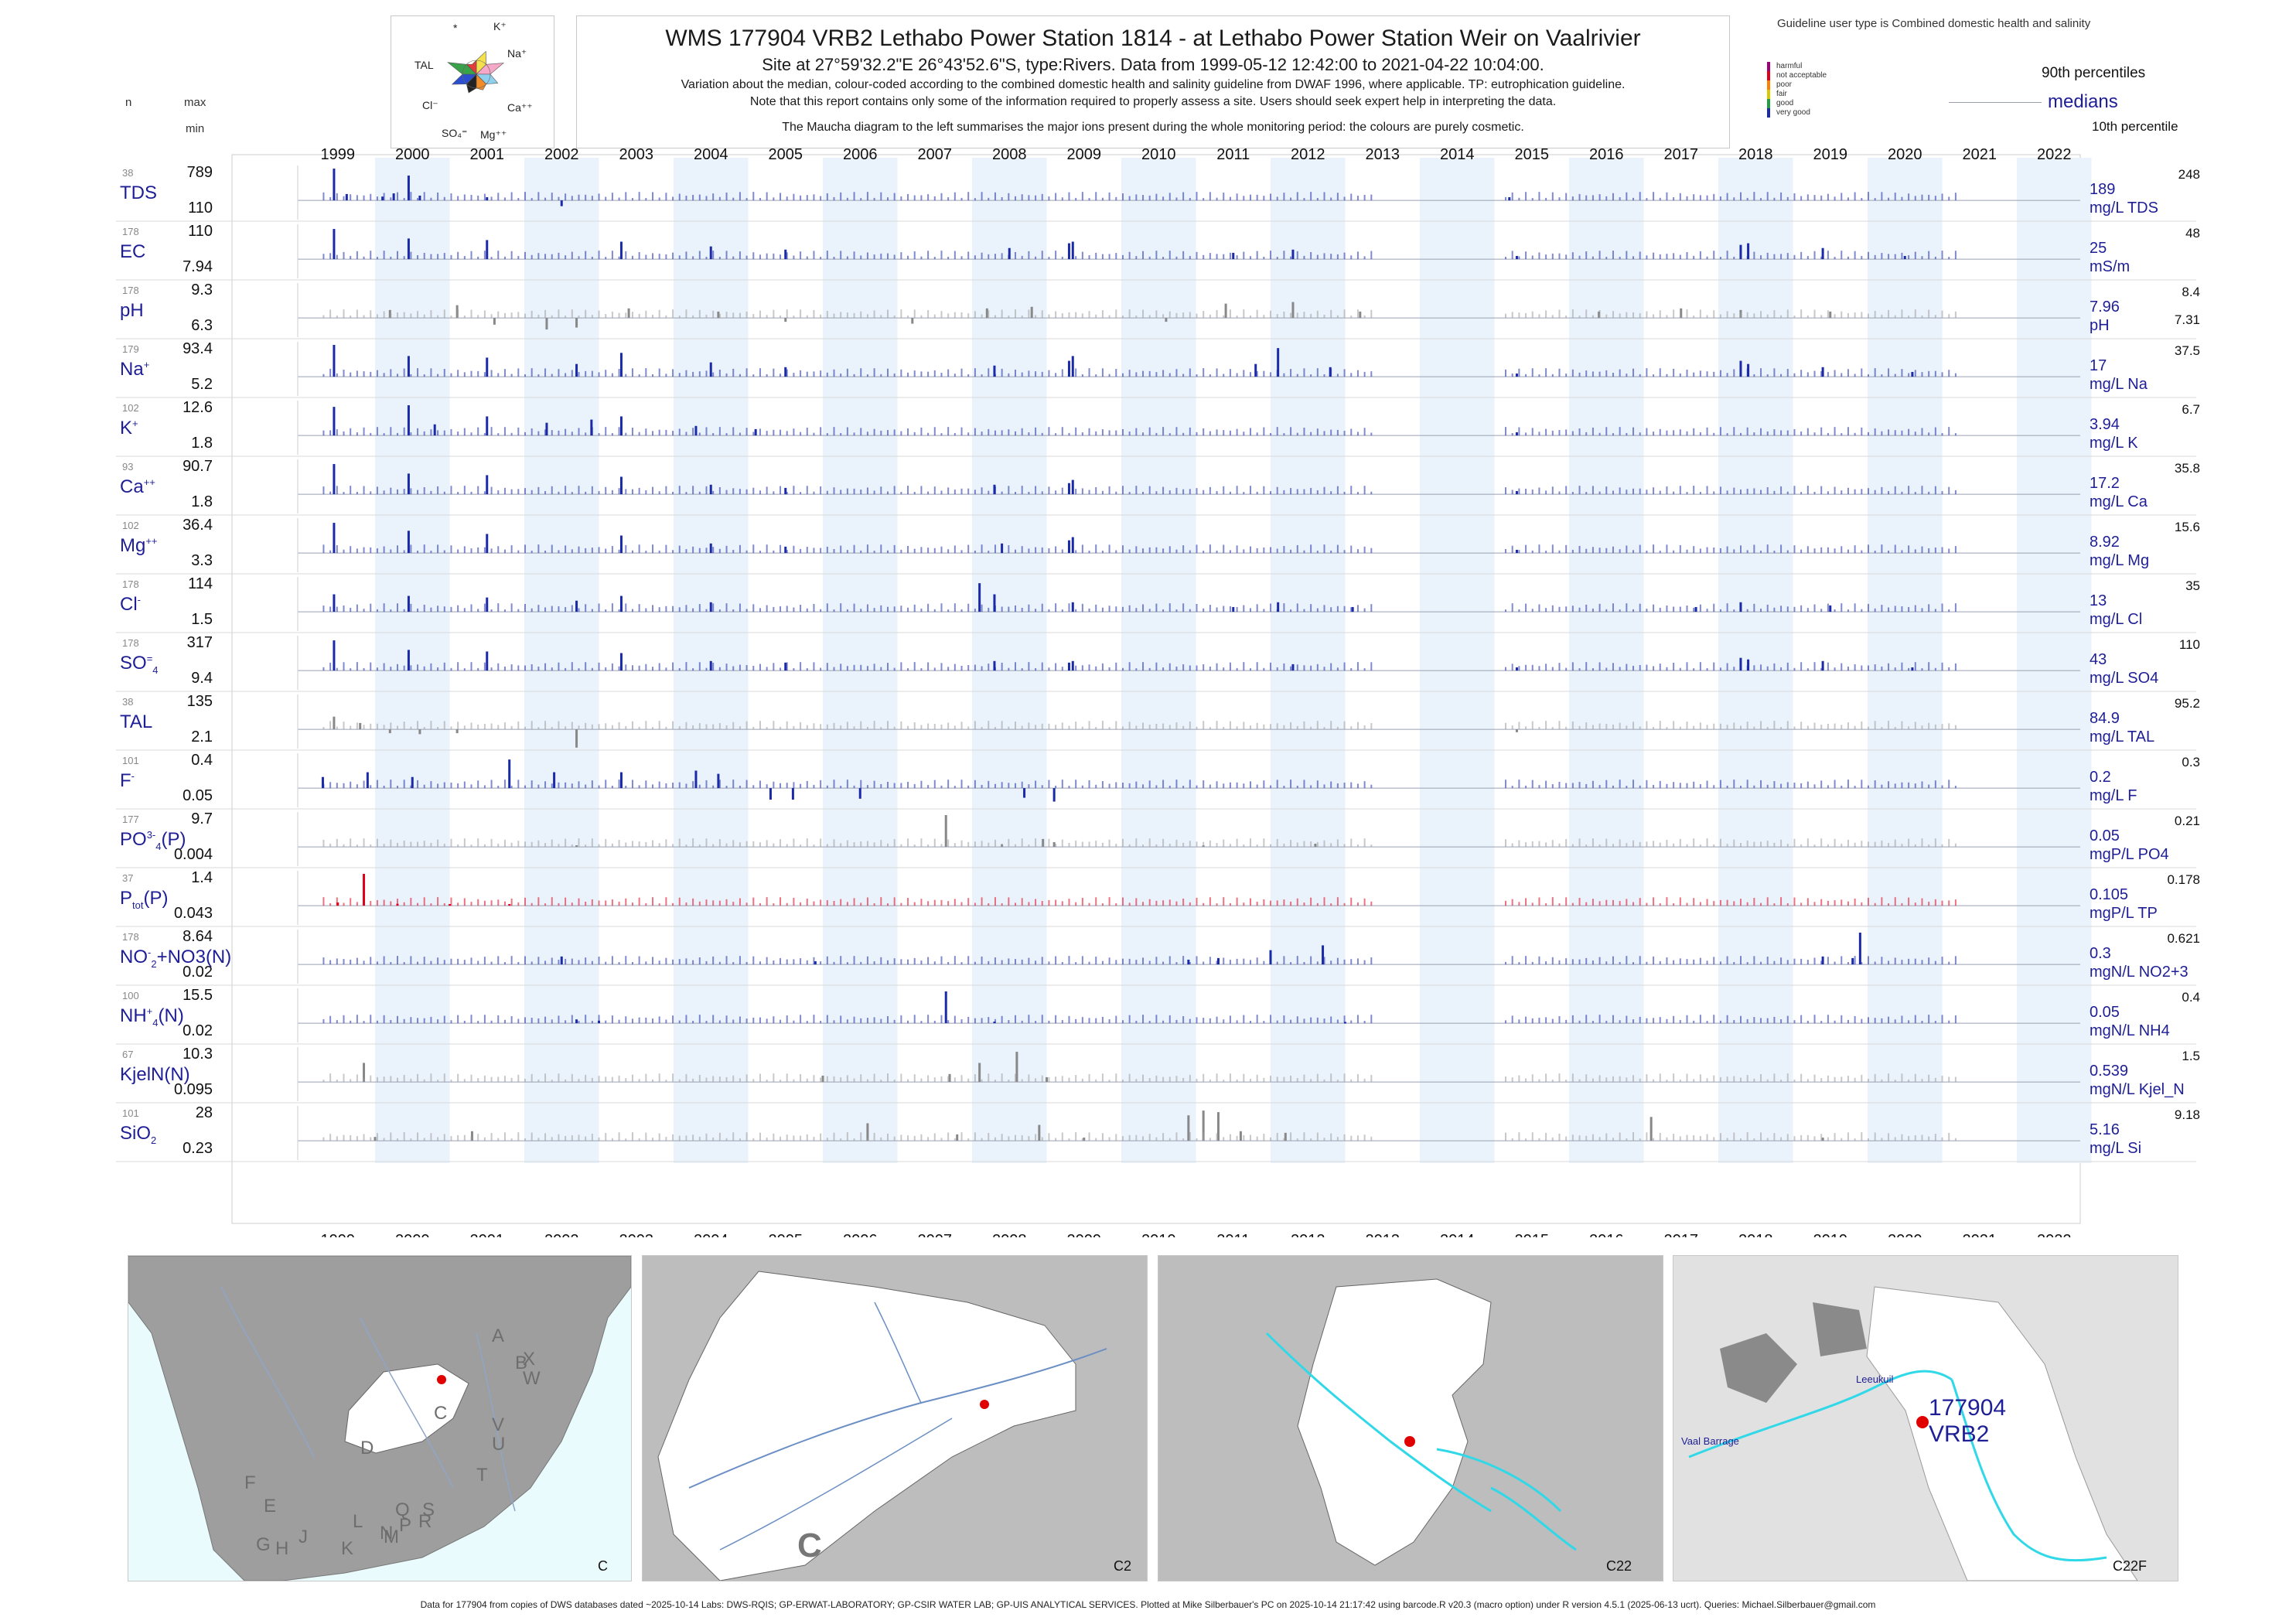  What do you see at coordinates (173, 839) in the screenshot?
I see `row-name-suffix: (P)` at bounding box center [173, 839].